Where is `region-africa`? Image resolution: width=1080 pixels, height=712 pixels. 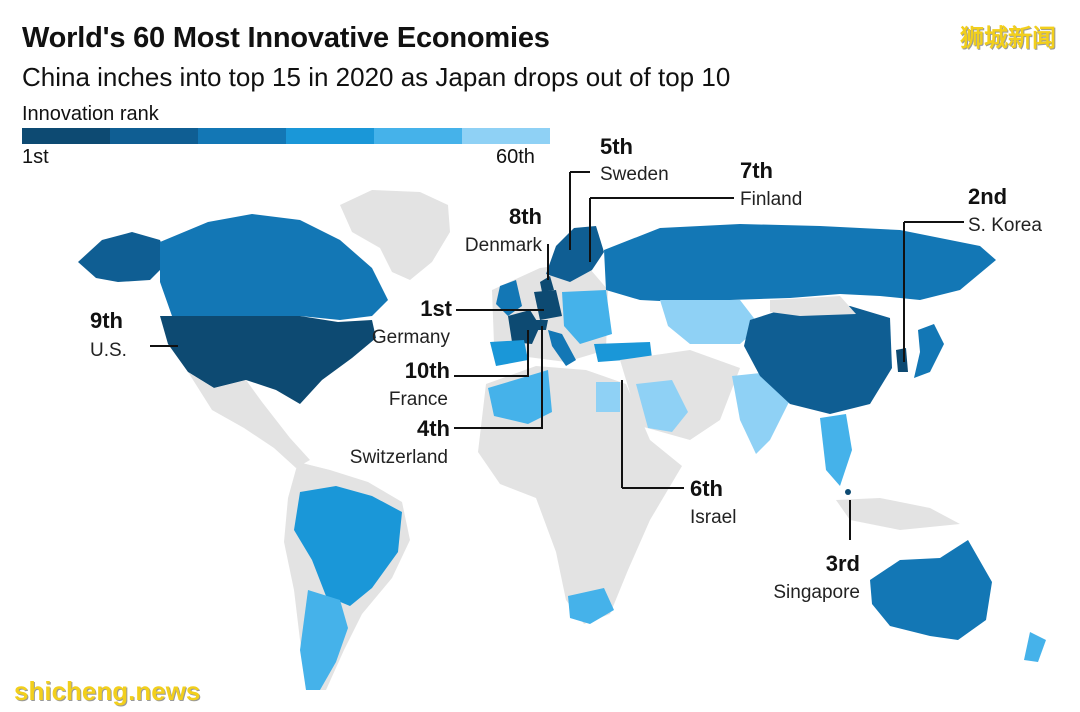 region-africa is located at coordinates (580, 495).